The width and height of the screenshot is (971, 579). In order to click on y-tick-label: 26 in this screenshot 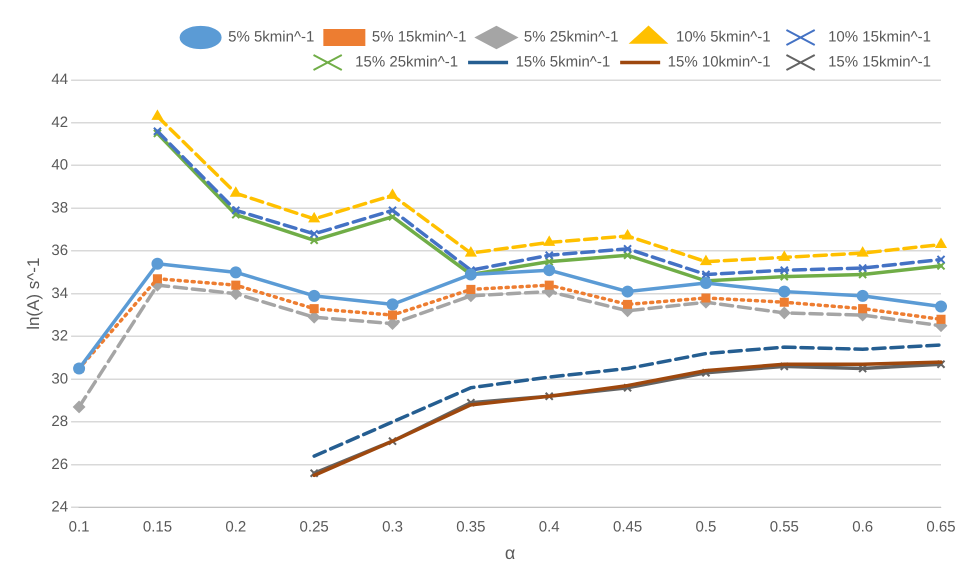, I will do `click(59, 464)`.